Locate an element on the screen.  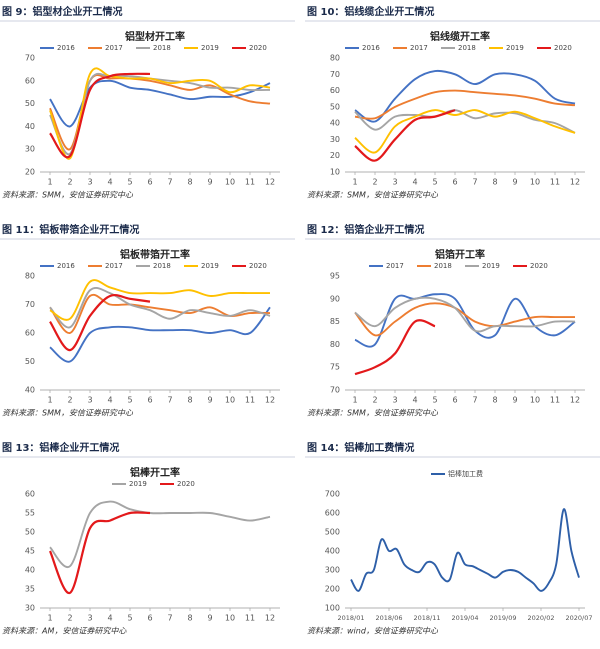
x-tick-label: 2019/09 is located at coordinates (502, 618).